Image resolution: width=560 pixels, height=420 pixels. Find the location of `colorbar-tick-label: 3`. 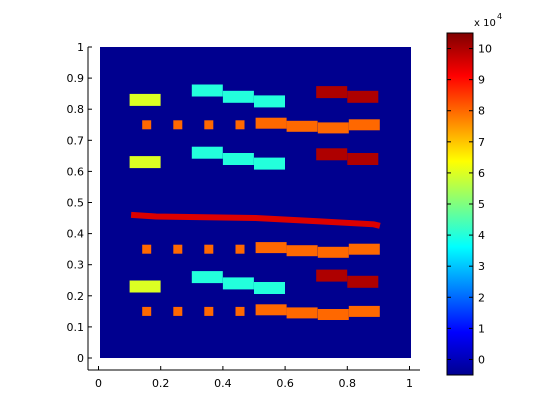

colorbar-tick-label: 3 is located at coordinates (481, 266).